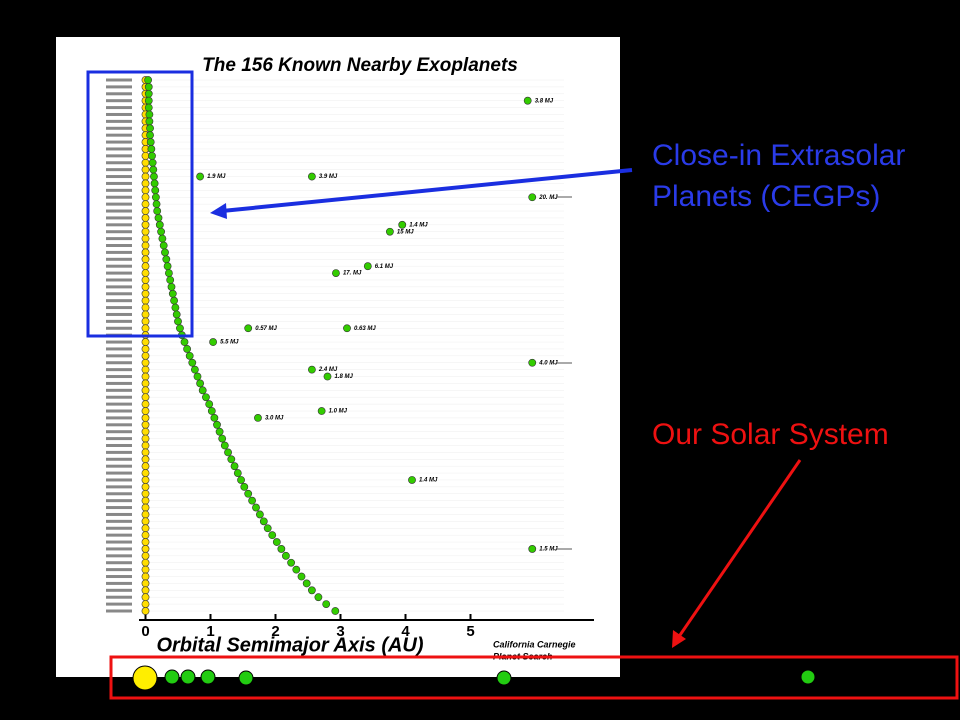 The image size is (960, 720). Describe the element at coordinates (216, 177) in the screenshot. I see `mass-label: 1.9 MJ` at that location.